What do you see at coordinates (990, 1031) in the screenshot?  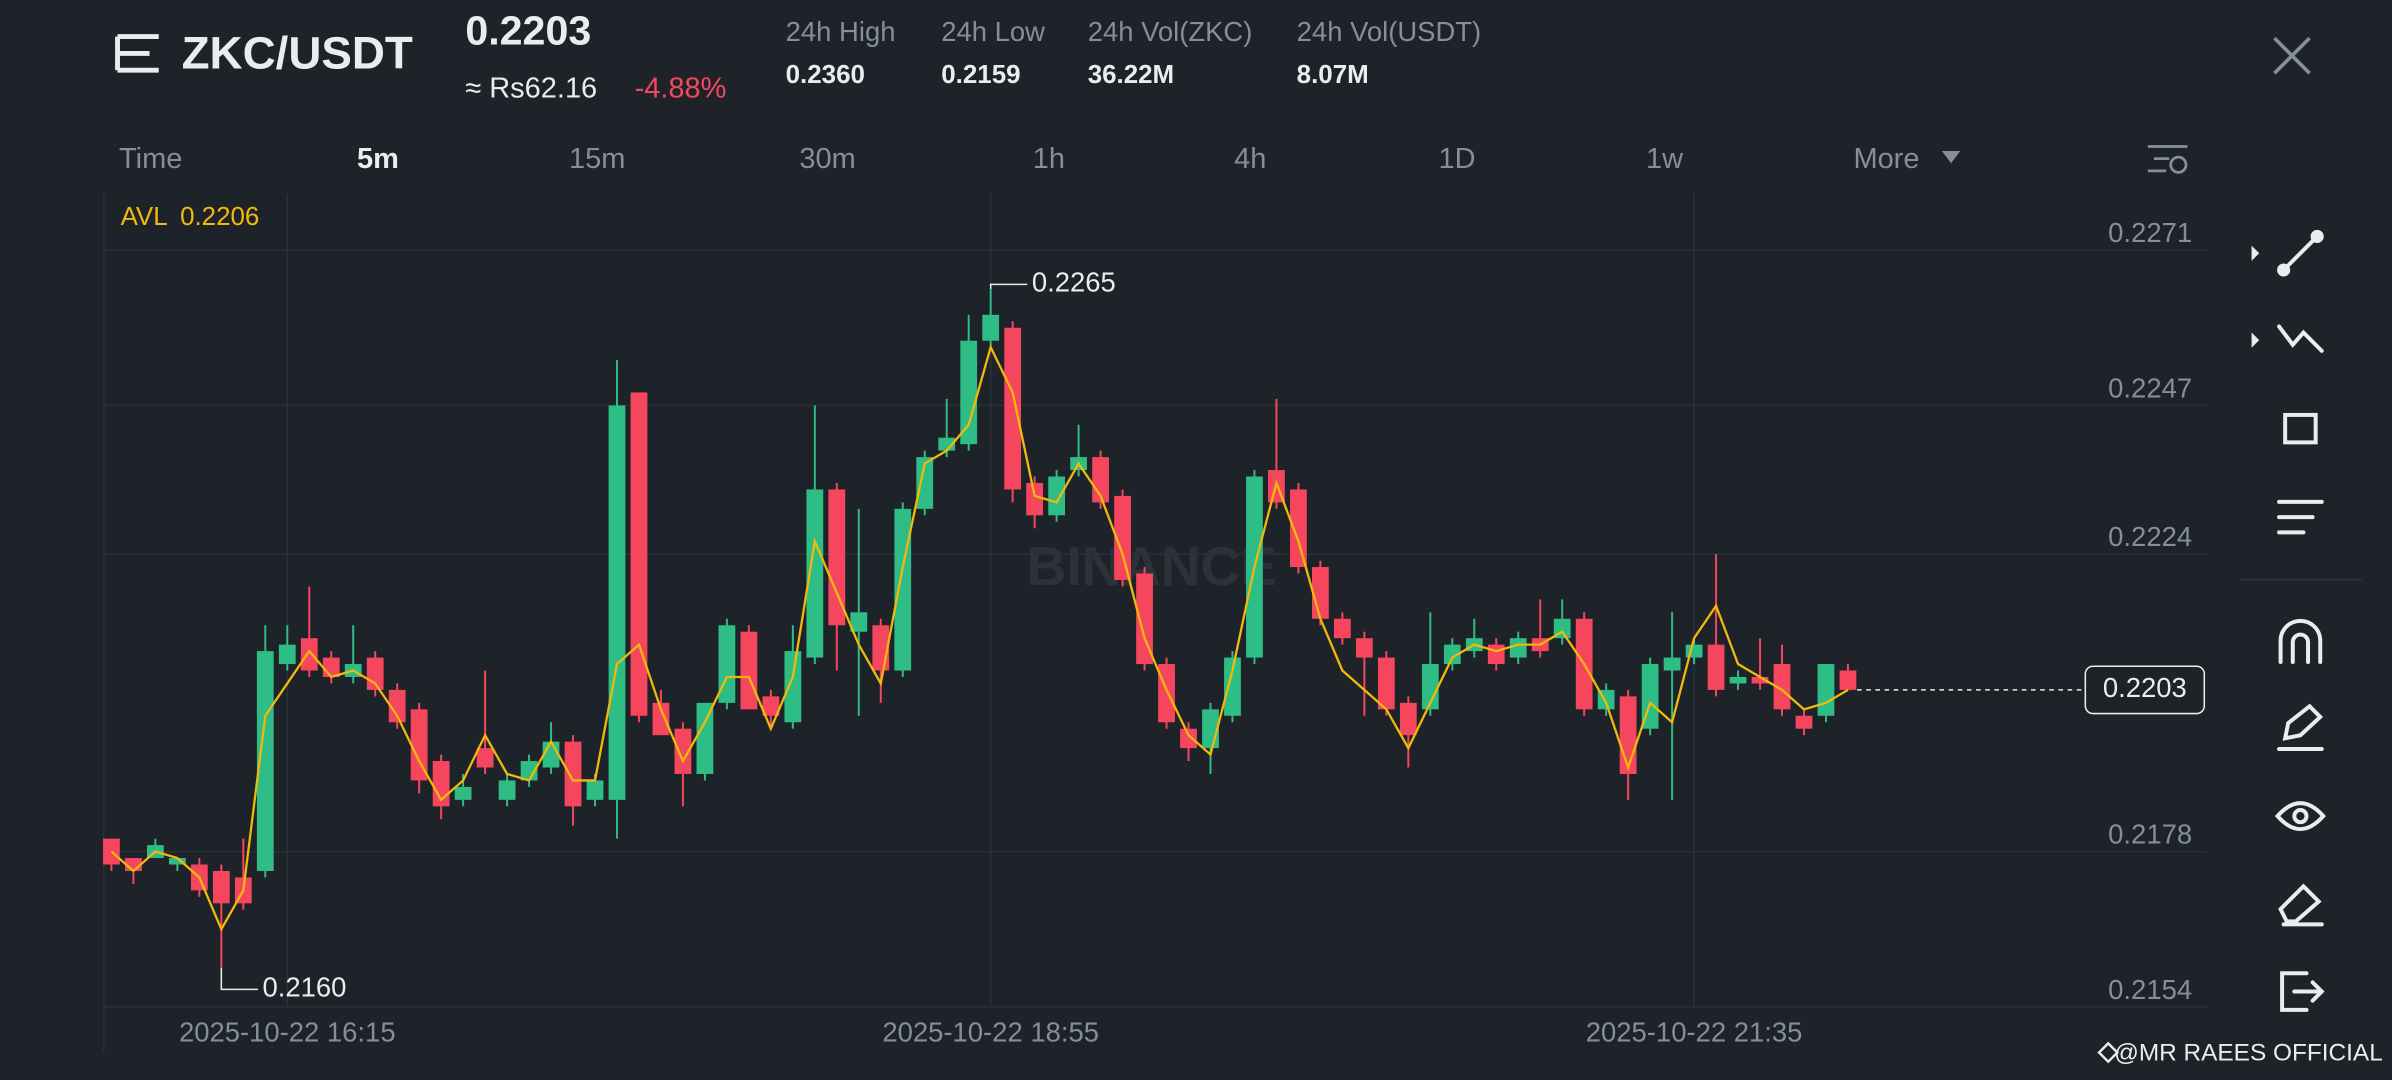 I see `x-tick-label: 2025-10-22 18:55` at bounding box center [990, 1031].